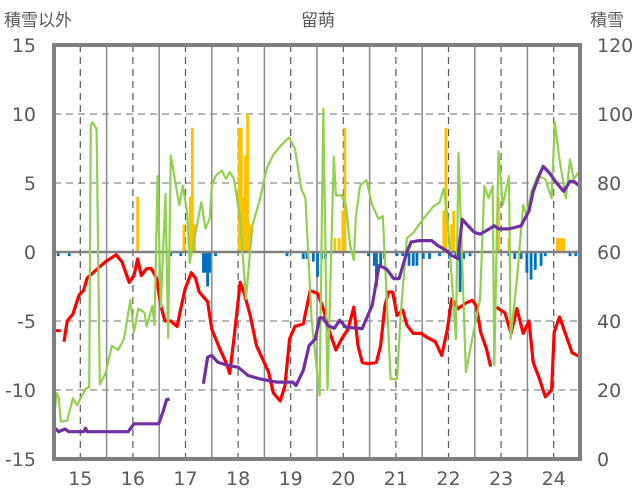 The height and width of the screenshot is (501, 636). I want to click on y-tick-right: 120, so click(615, 46).